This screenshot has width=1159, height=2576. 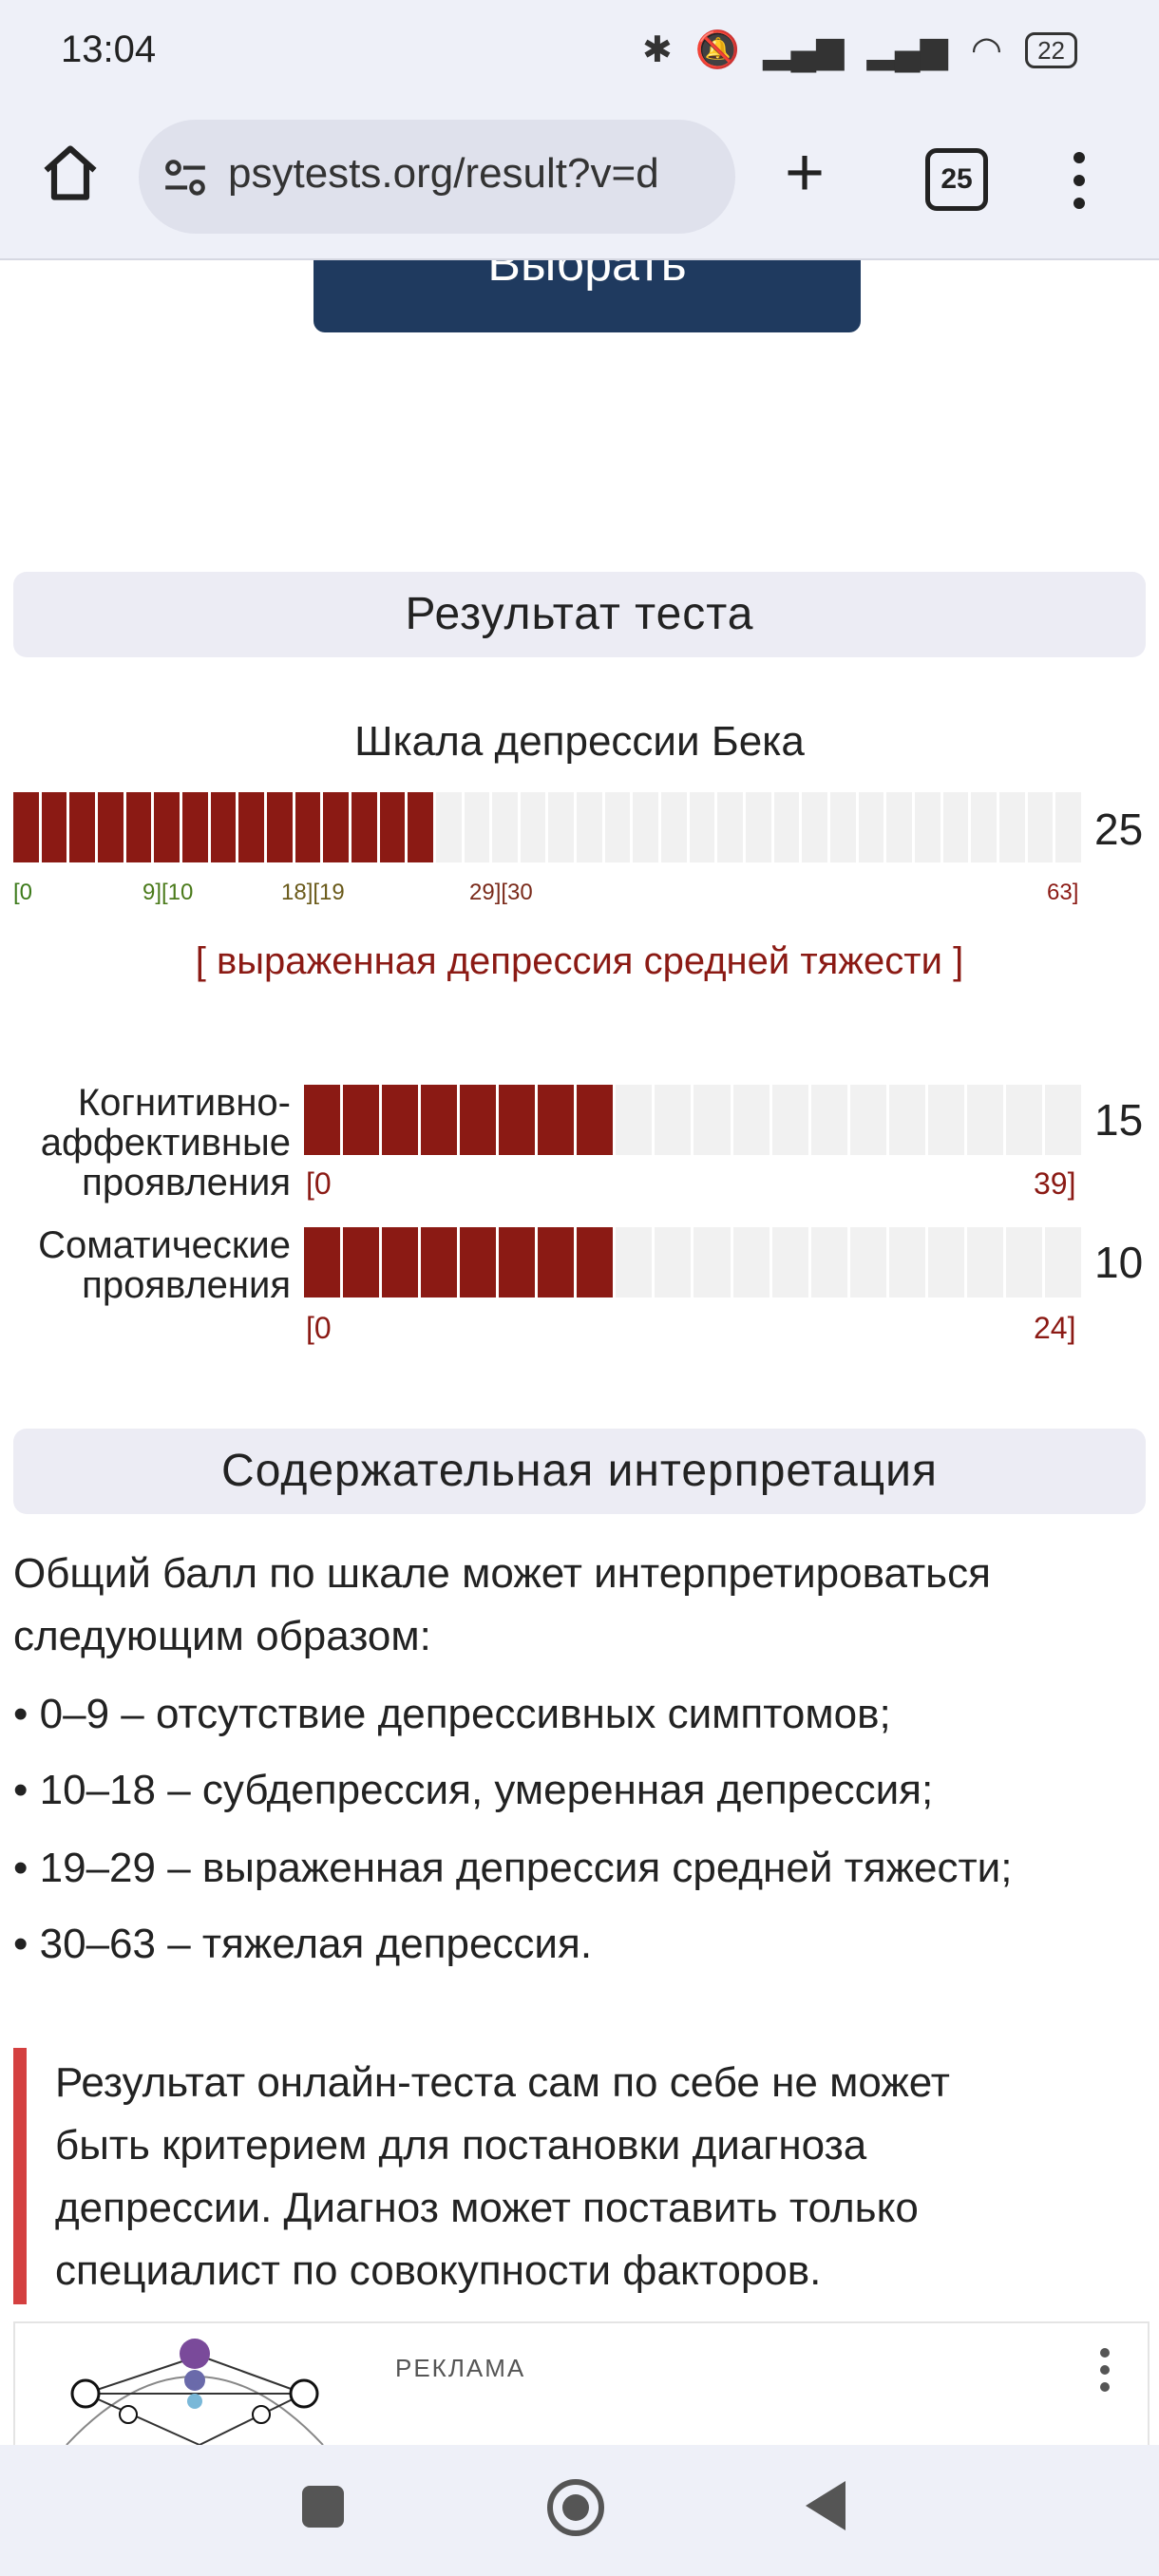 What do you see at coordinates (986, 50) in the screenshot?
I see `wifi-icon: ◠` at bounding box center [986, 50].